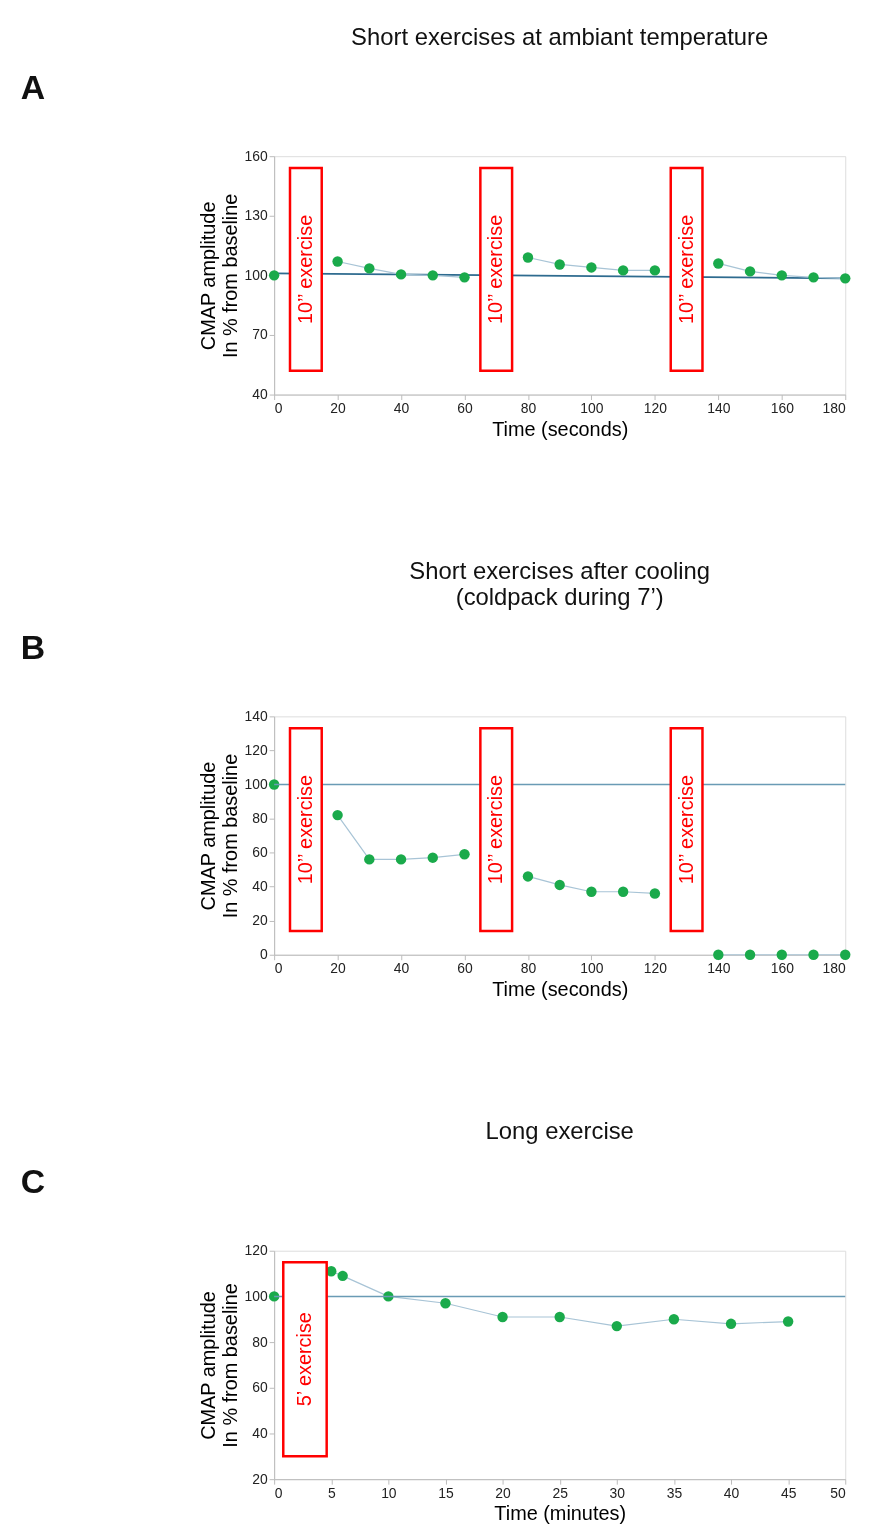  Describe the element at coordinates (559, 1131) in the screenshot. I see `chart-title: Long exercise` at that location.